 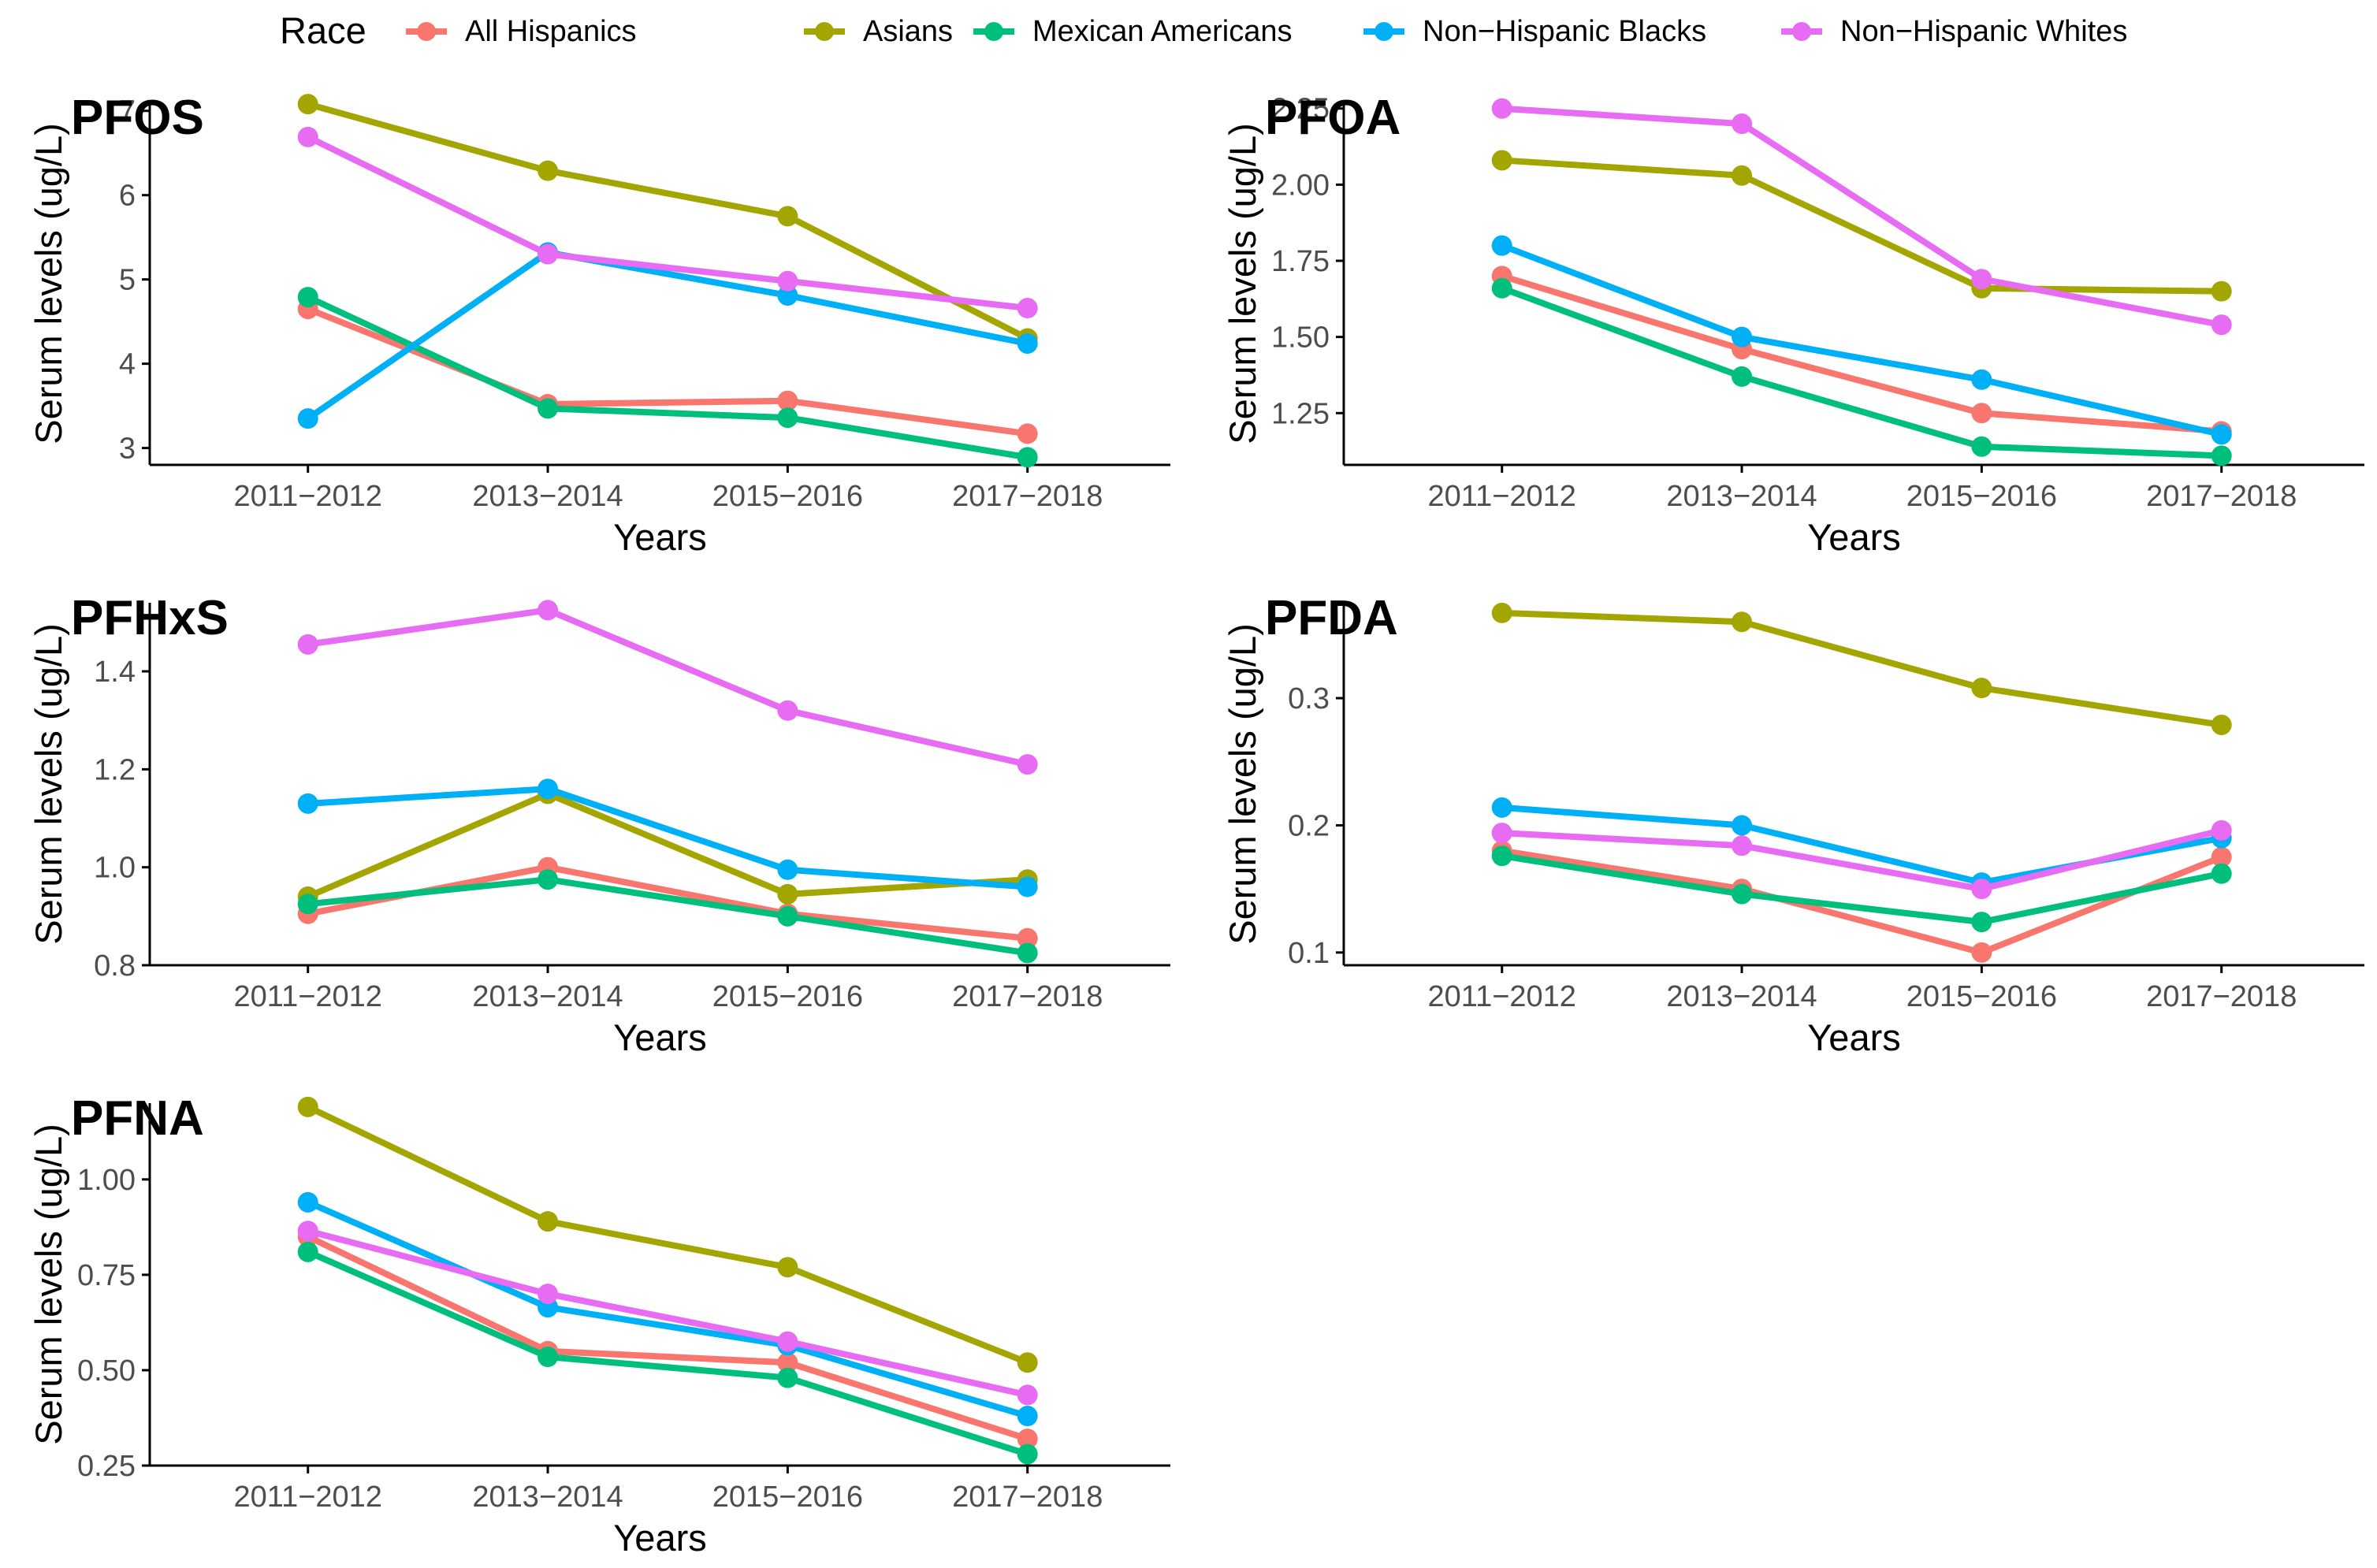 What do you see at coordinates (127, 364) in the screenshot?
I see `y-tick-label: 4` at bounding box center [127, 364].